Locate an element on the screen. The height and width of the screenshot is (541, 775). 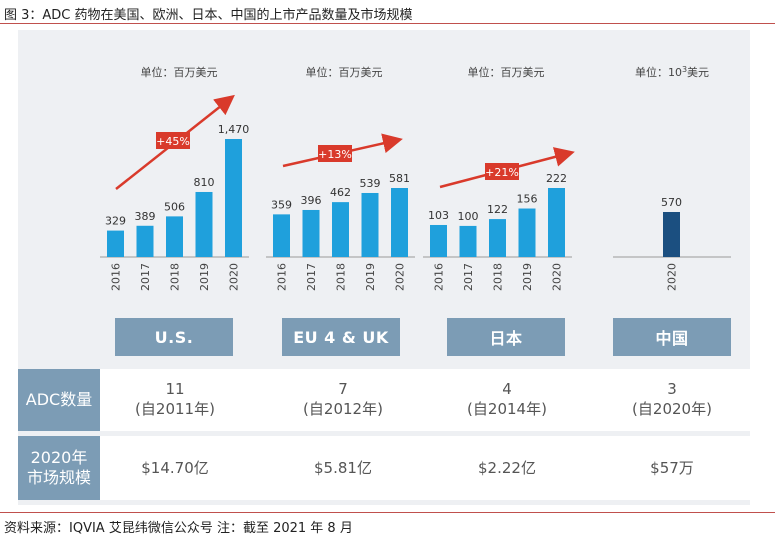
bar-eu-2018 is located at coordinates (340, 229).